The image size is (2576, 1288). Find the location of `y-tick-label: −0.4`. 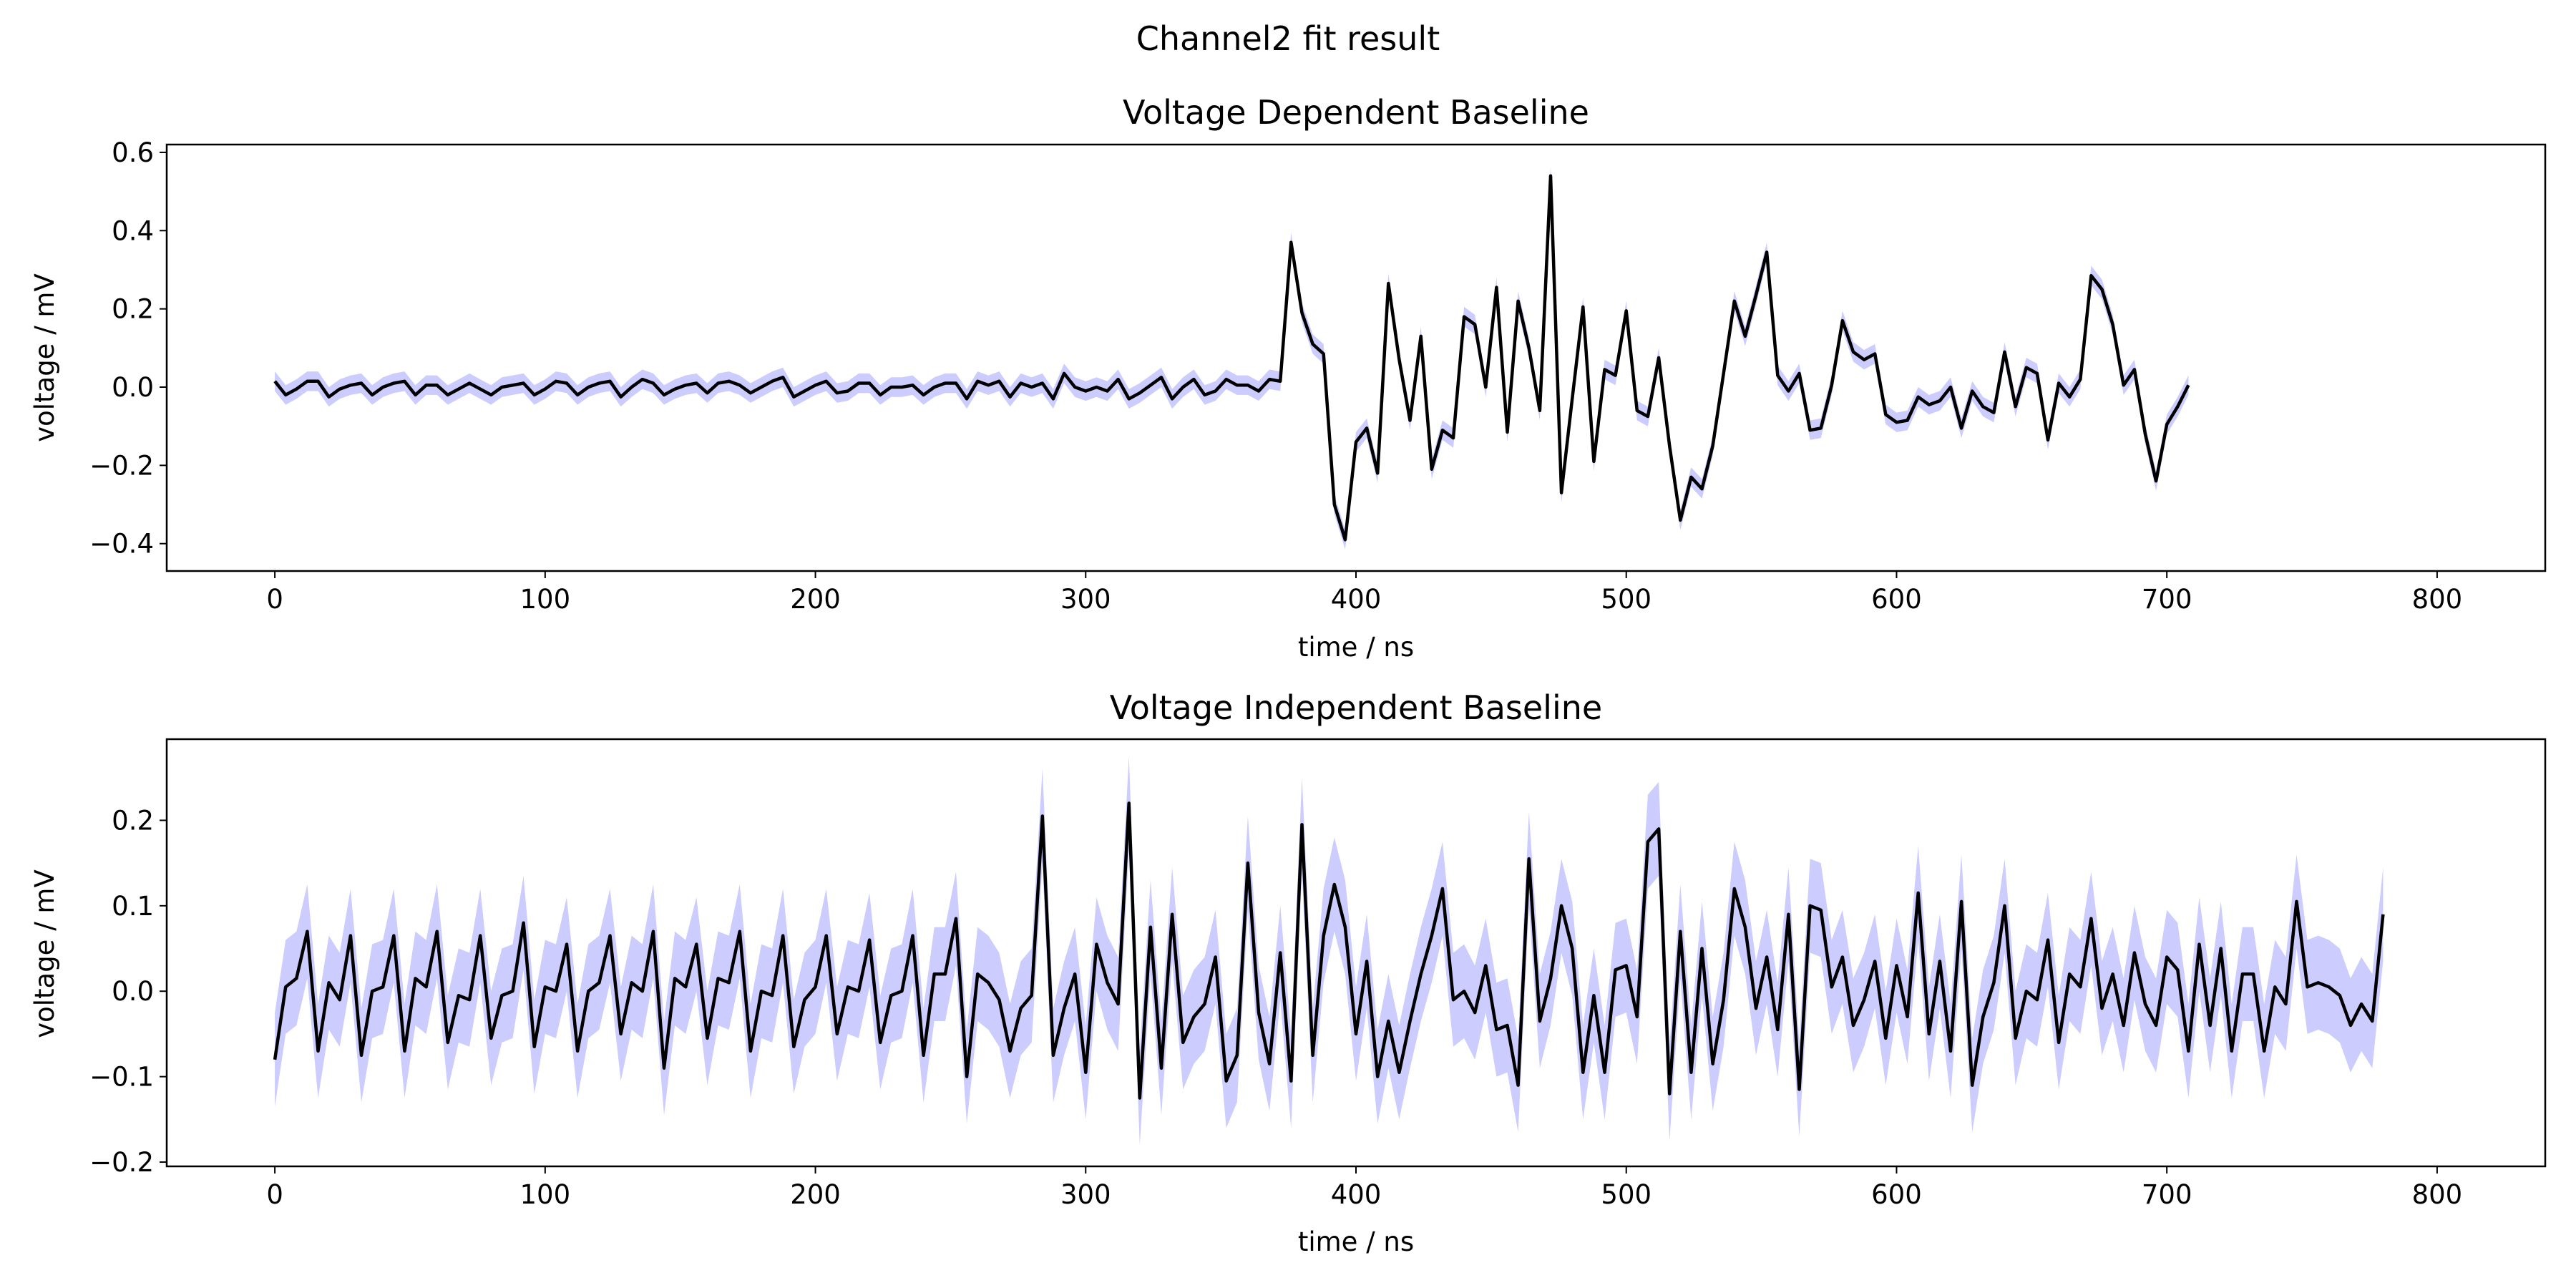

y-tick-label: −0.4 is located at coordinates (122, 544).